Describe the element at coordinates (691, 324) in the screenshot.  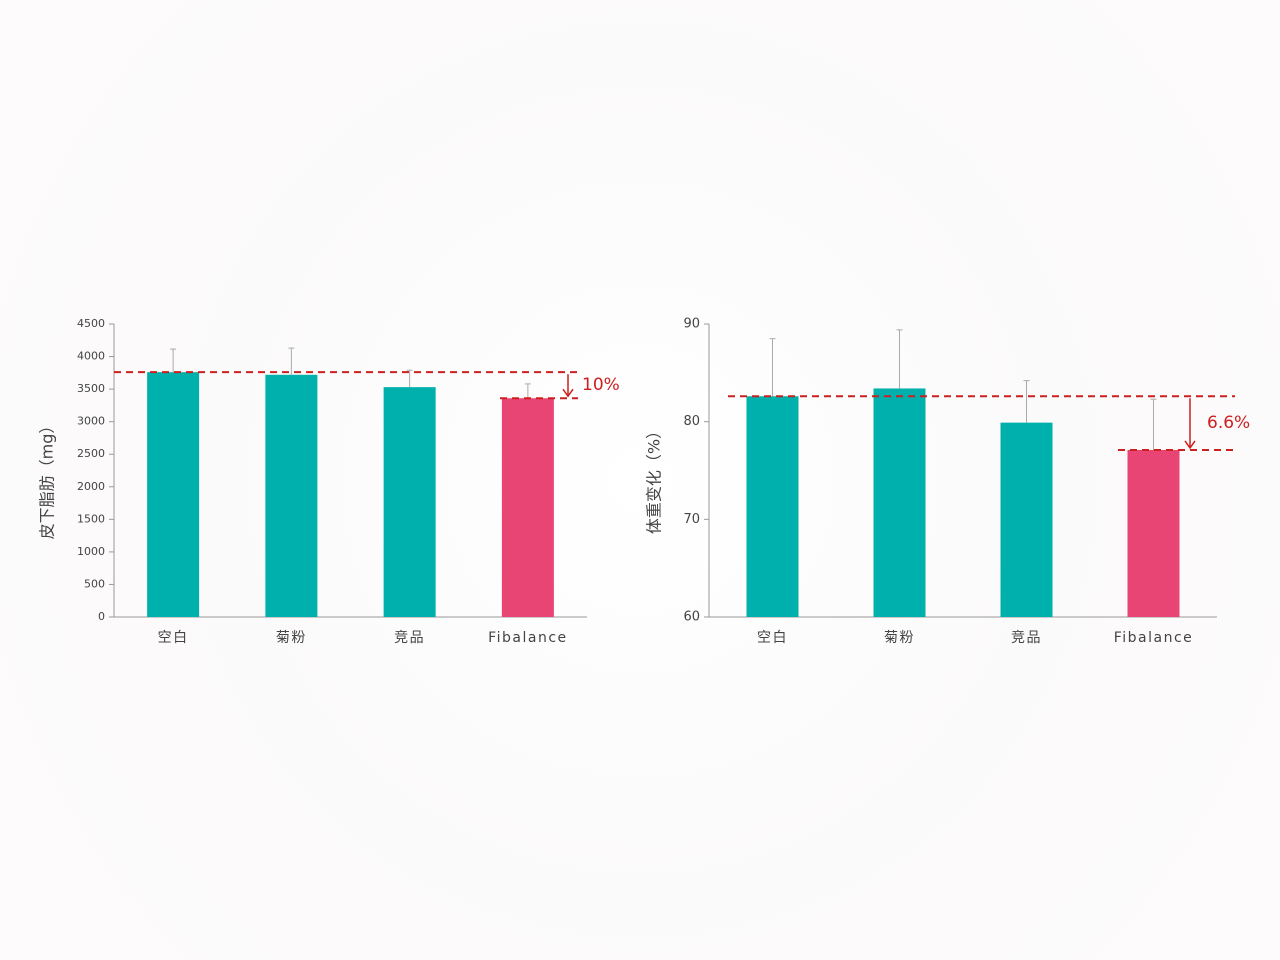
I see `y-tick-label: 90` at that location.